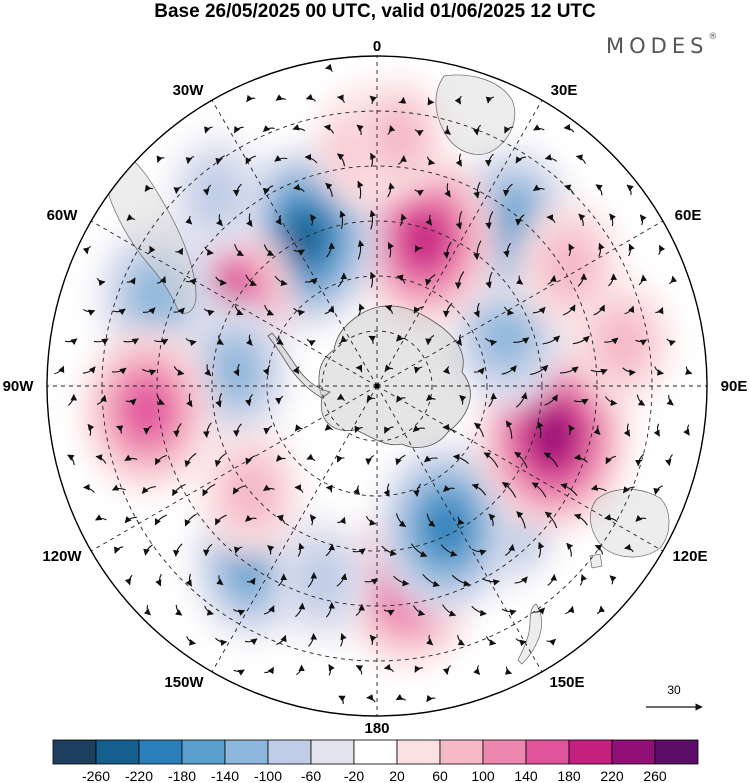 This screenshot has width=750, height=783. Describe the element at coordinates (483, 775) in the screenshot. I see `colorbar-label: 100` at that location.